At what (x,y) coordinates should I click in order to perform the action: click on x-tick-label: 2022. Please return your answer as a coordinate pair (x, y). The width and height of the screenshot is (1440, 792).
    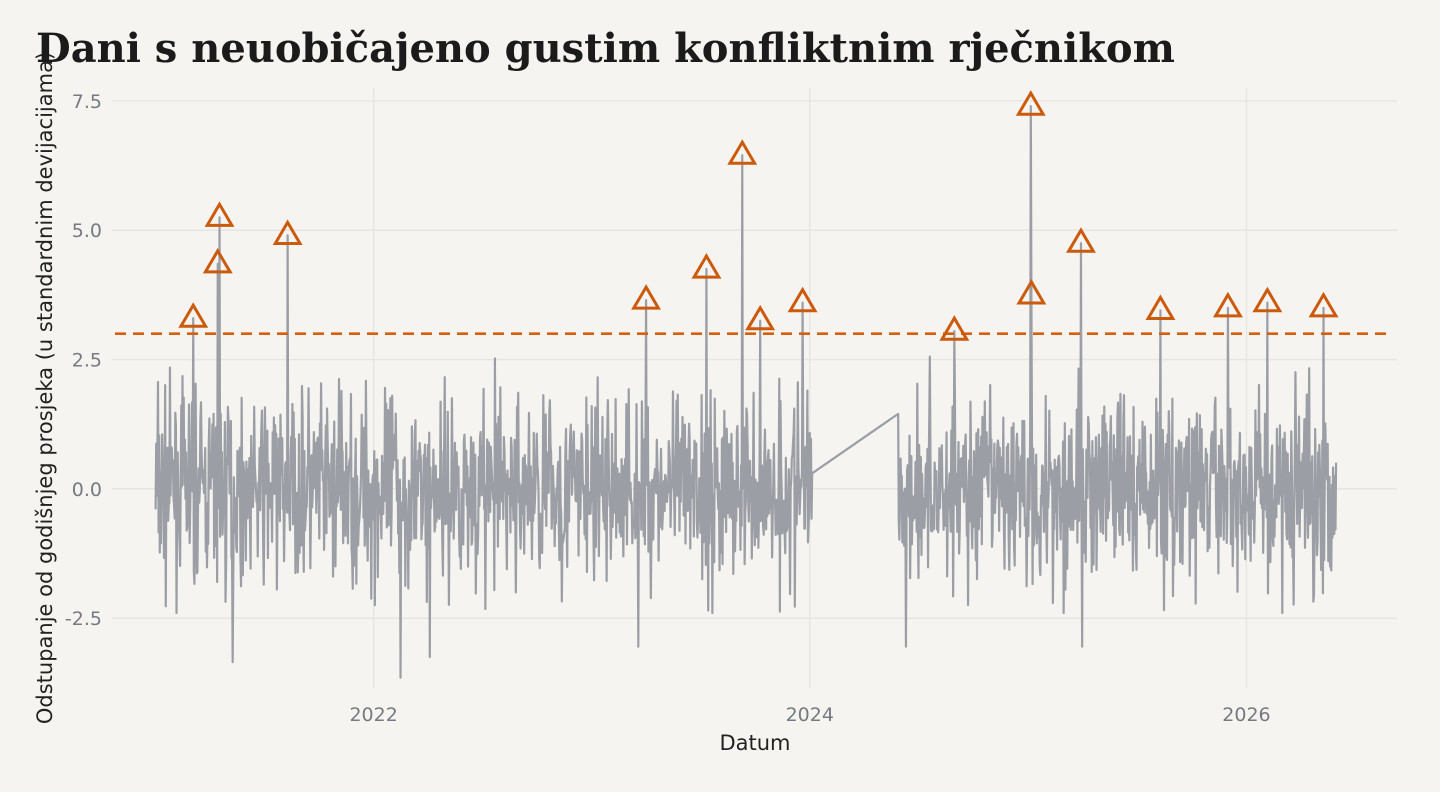
    Looking at the image, I should click on (373, 715).